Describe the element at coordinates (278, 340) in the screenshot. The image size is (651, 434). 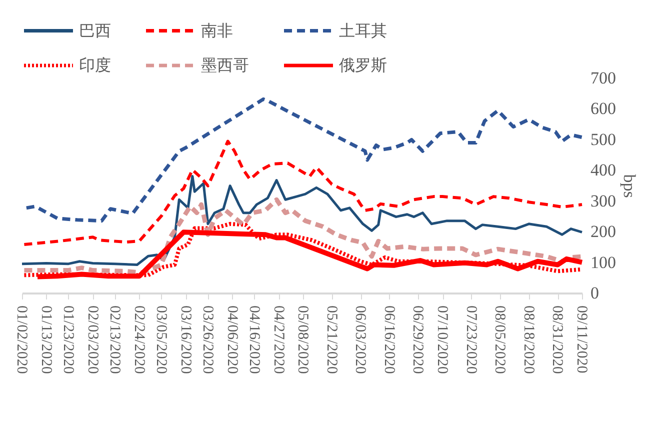
I see `x-tick-label: 04/27/2020` at that location.